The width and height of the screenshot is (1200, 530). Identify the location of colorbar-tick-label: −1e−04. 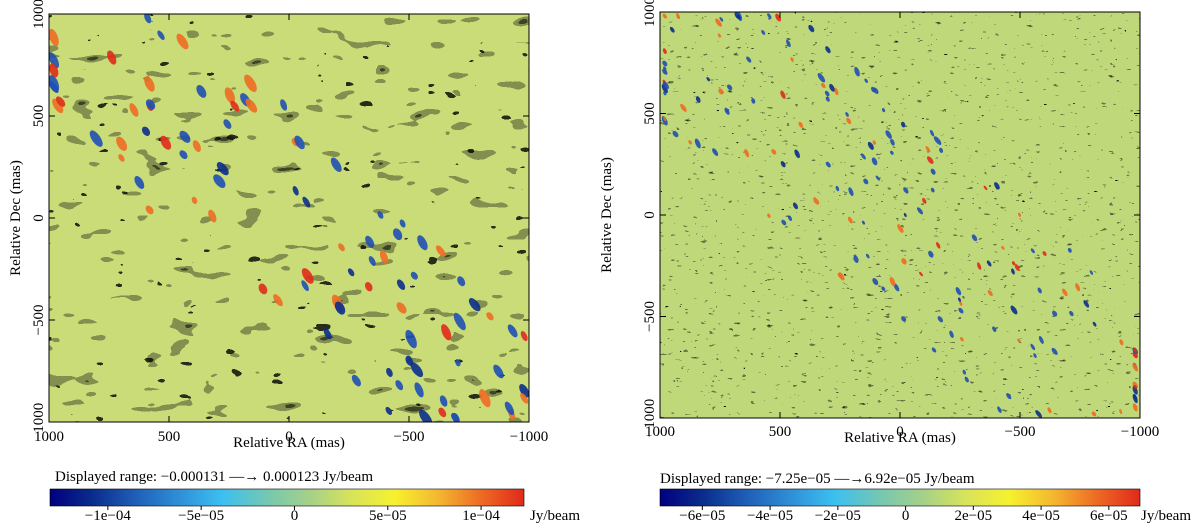
(108, 516).